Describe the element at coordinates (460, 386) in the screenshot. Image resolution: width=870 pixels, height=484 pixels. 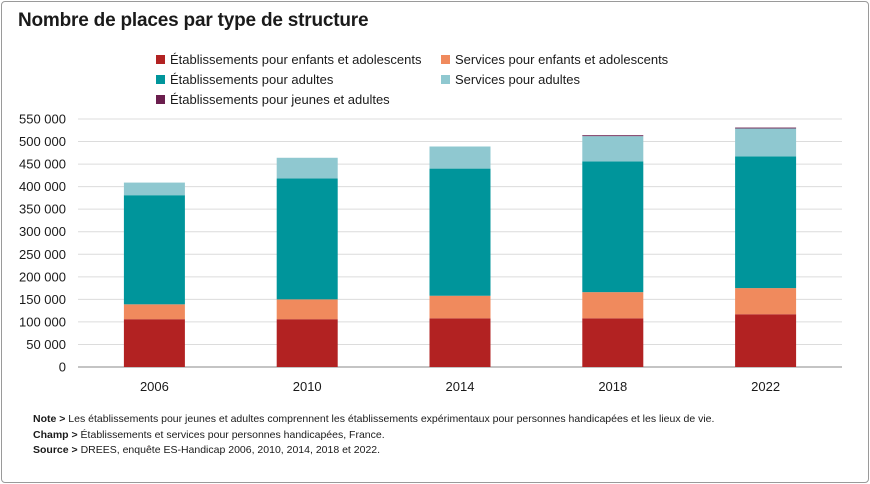
I see `x-tick-label-2014: 2014` at that location.